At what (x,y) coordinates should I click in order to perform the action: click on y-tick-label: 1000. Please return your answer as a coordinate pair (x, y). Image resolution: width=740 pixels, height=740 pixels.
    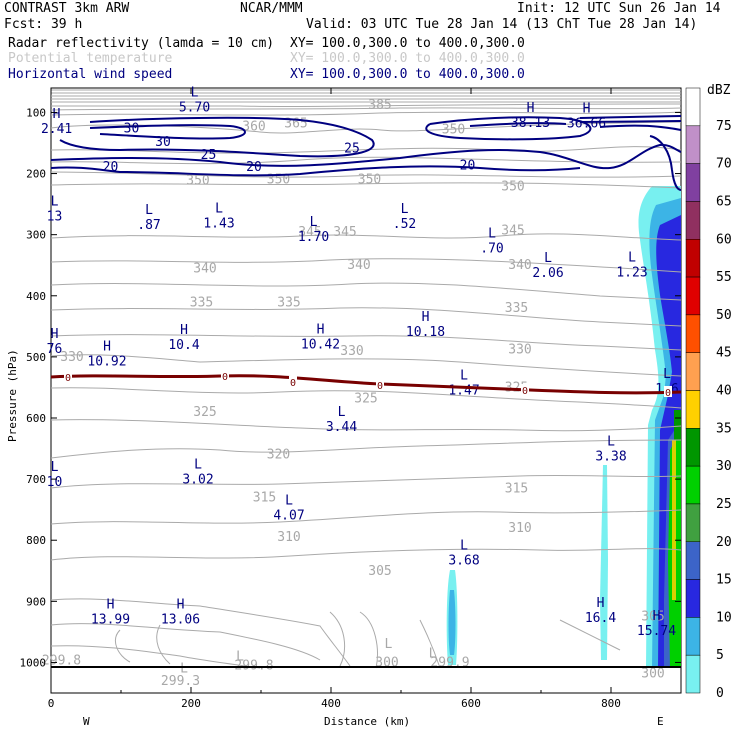
    Looking at the image, I should click on (33, 662).